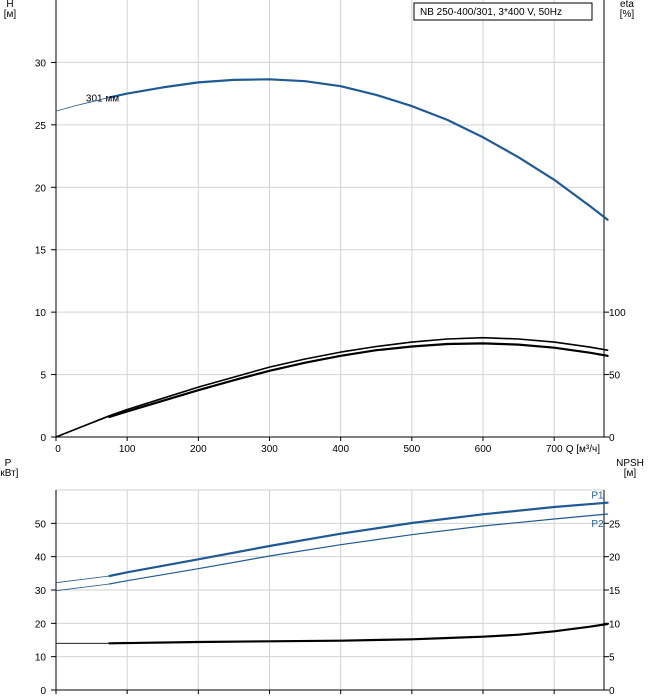 The image size is (658, 700). What do you see at coordinates (615, 591) in the screenshot?
I see `right-tick-label: 15` at bounding box center [615, 591].